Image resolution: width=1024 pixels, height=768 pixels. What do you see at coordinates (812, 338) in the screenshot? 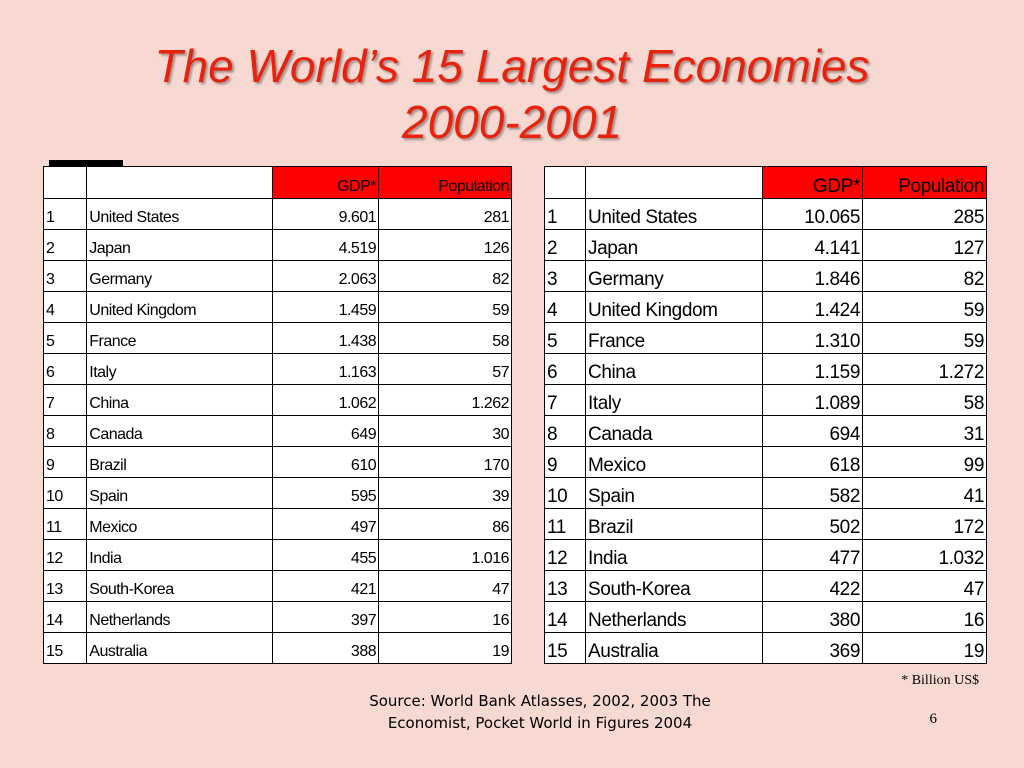
I see `gdp-cell: 1.310` at bounding box center [812, 338].